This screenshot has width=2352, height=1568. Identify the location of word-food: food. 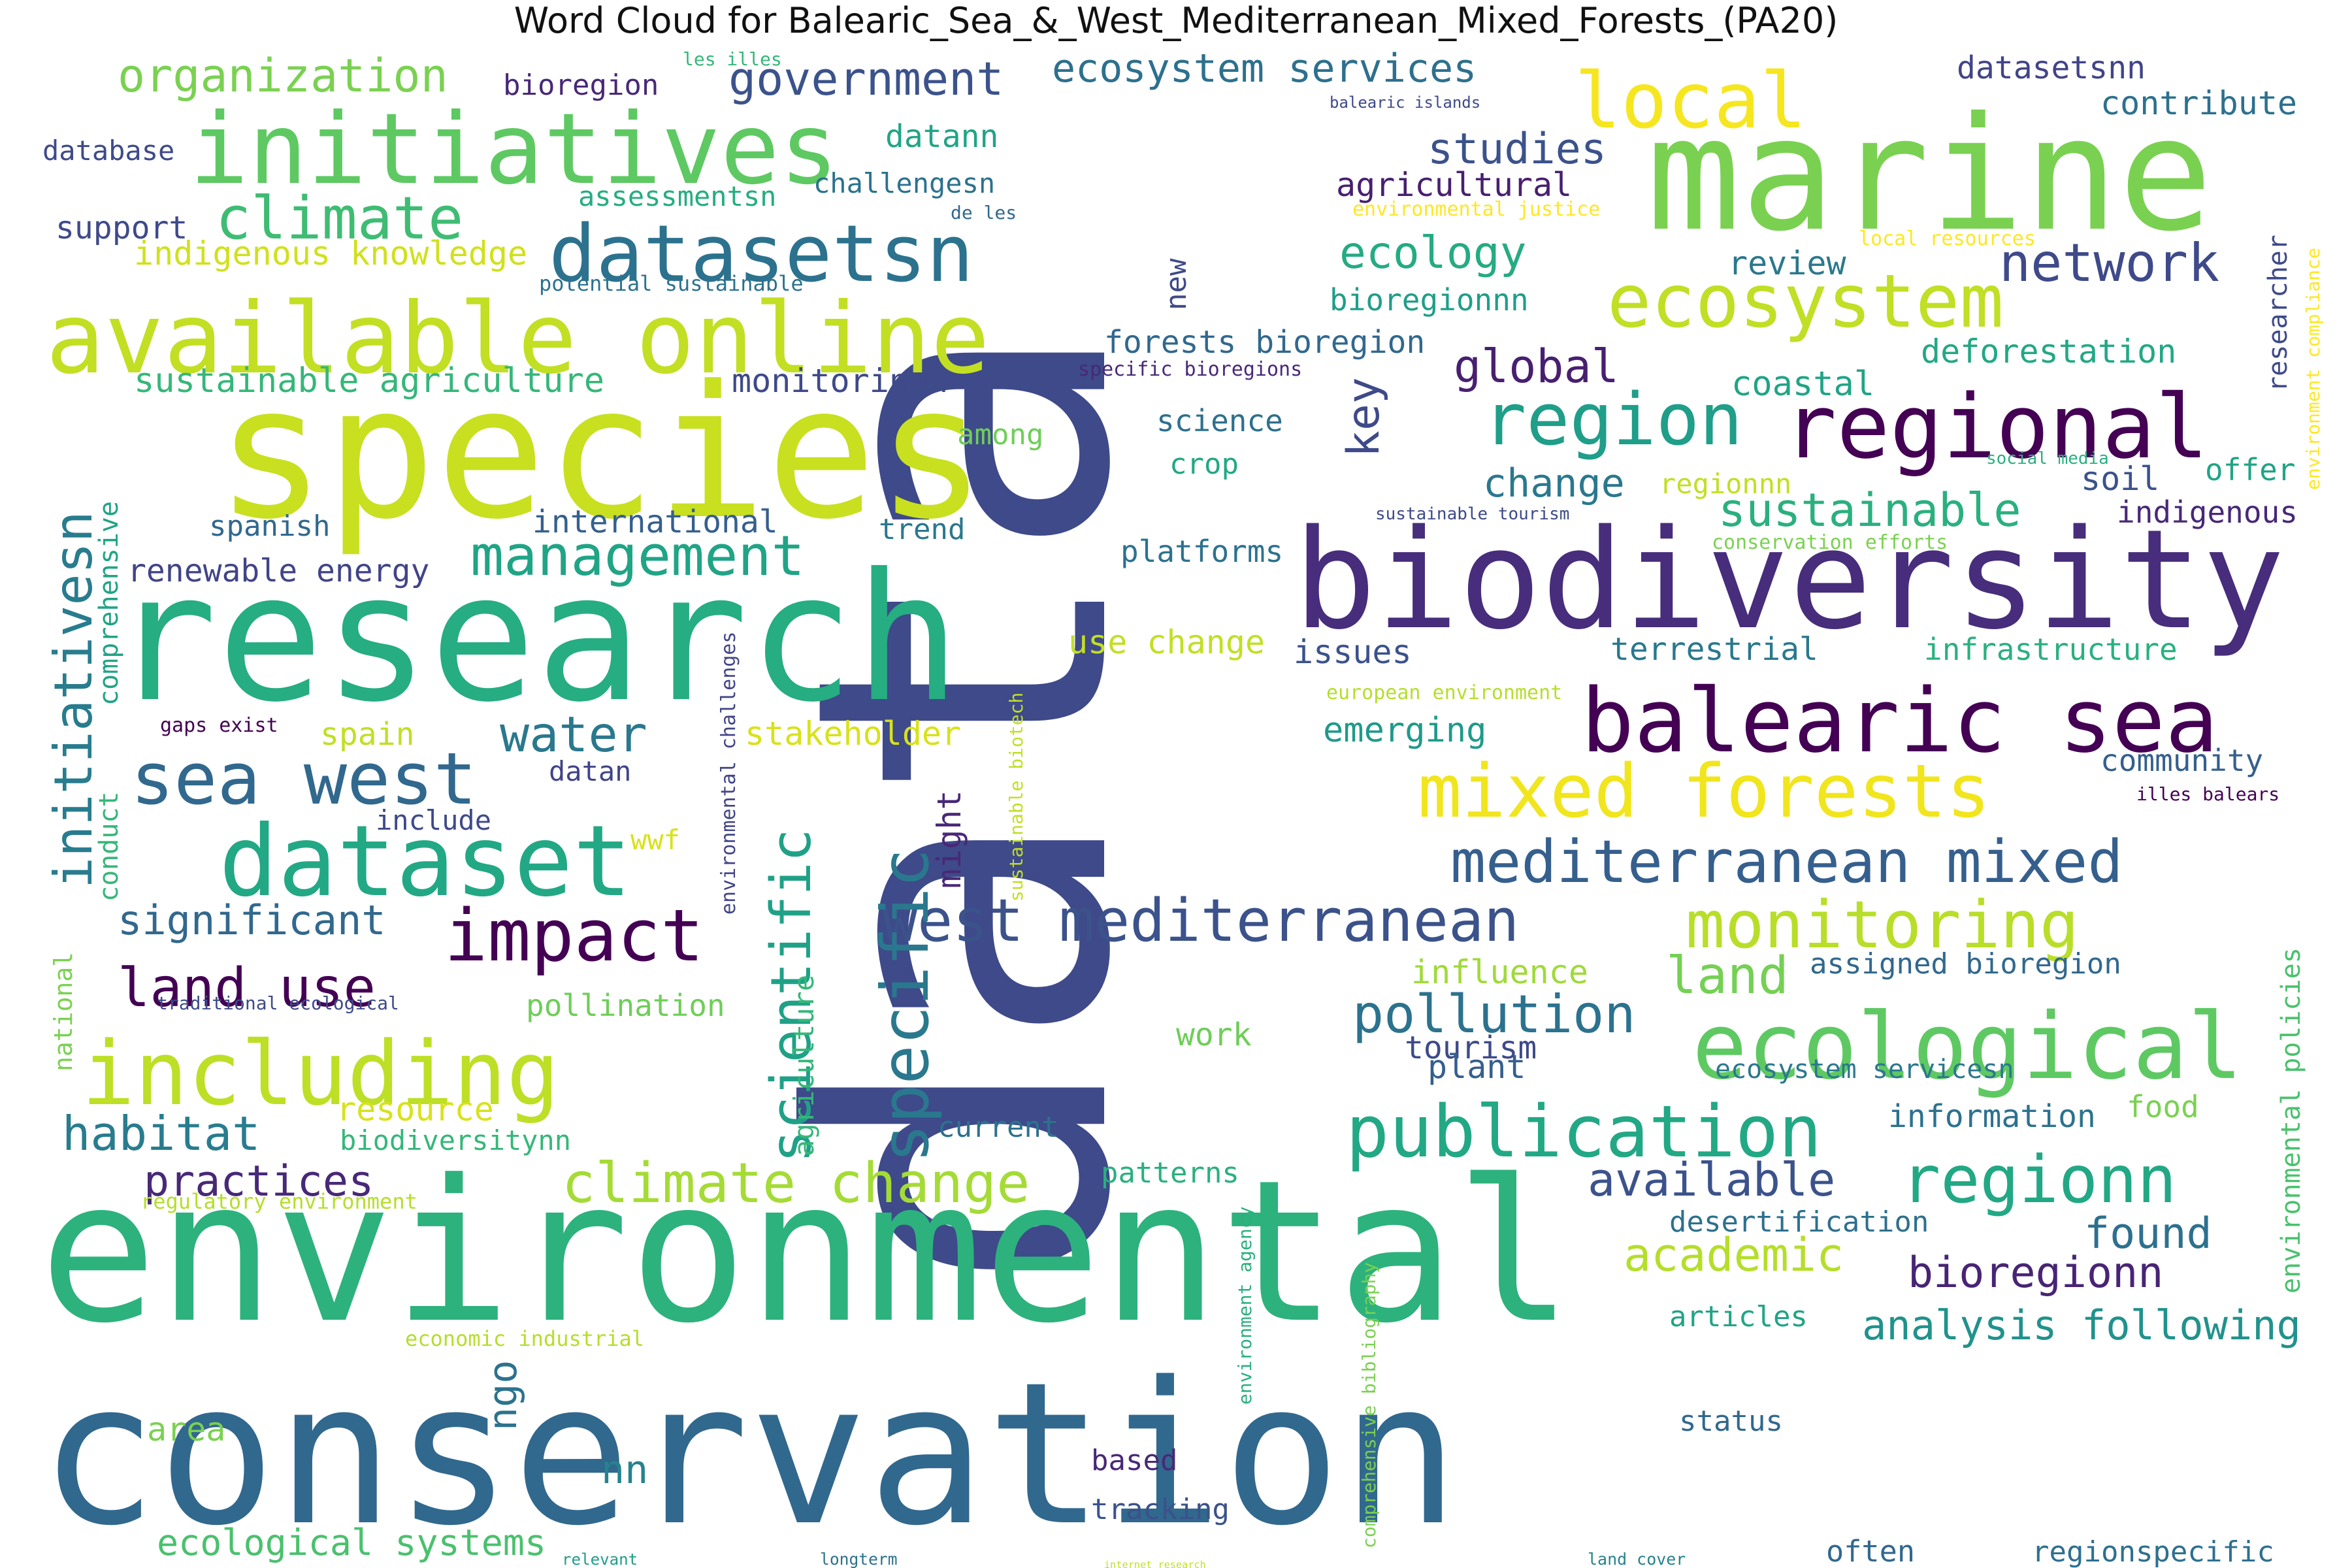
(2163, 1106).